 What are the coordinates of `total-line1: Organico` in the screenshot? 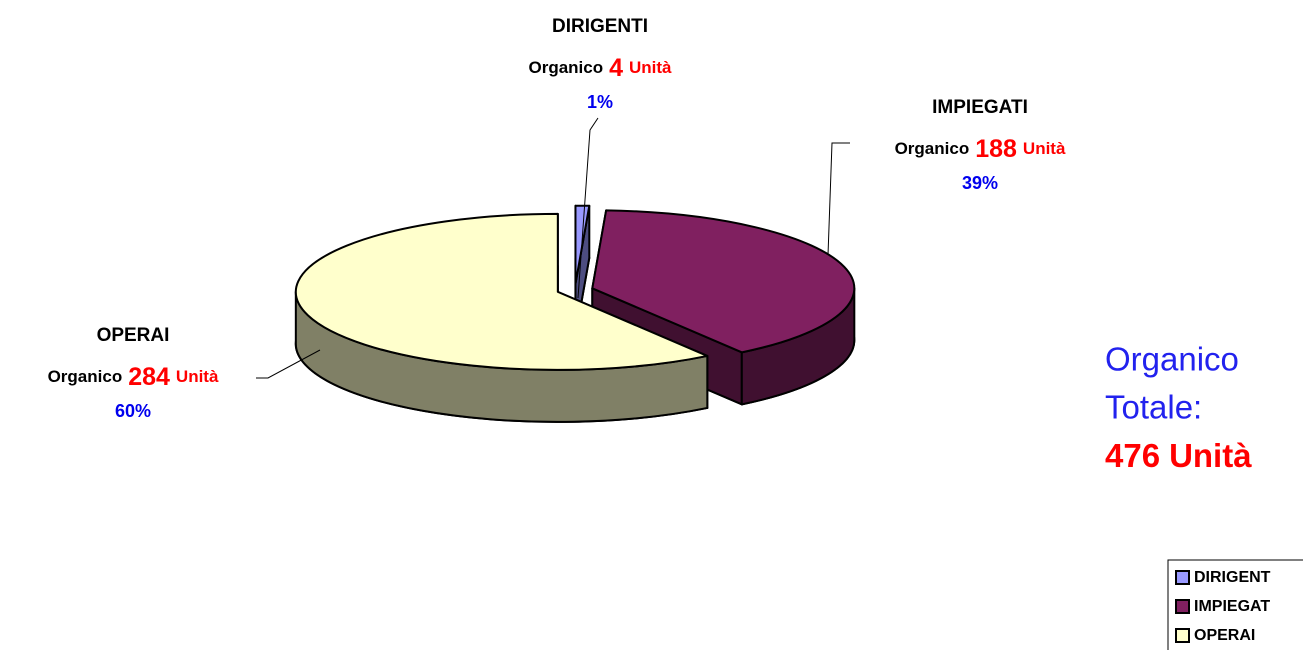 It's located at (1172, 359).